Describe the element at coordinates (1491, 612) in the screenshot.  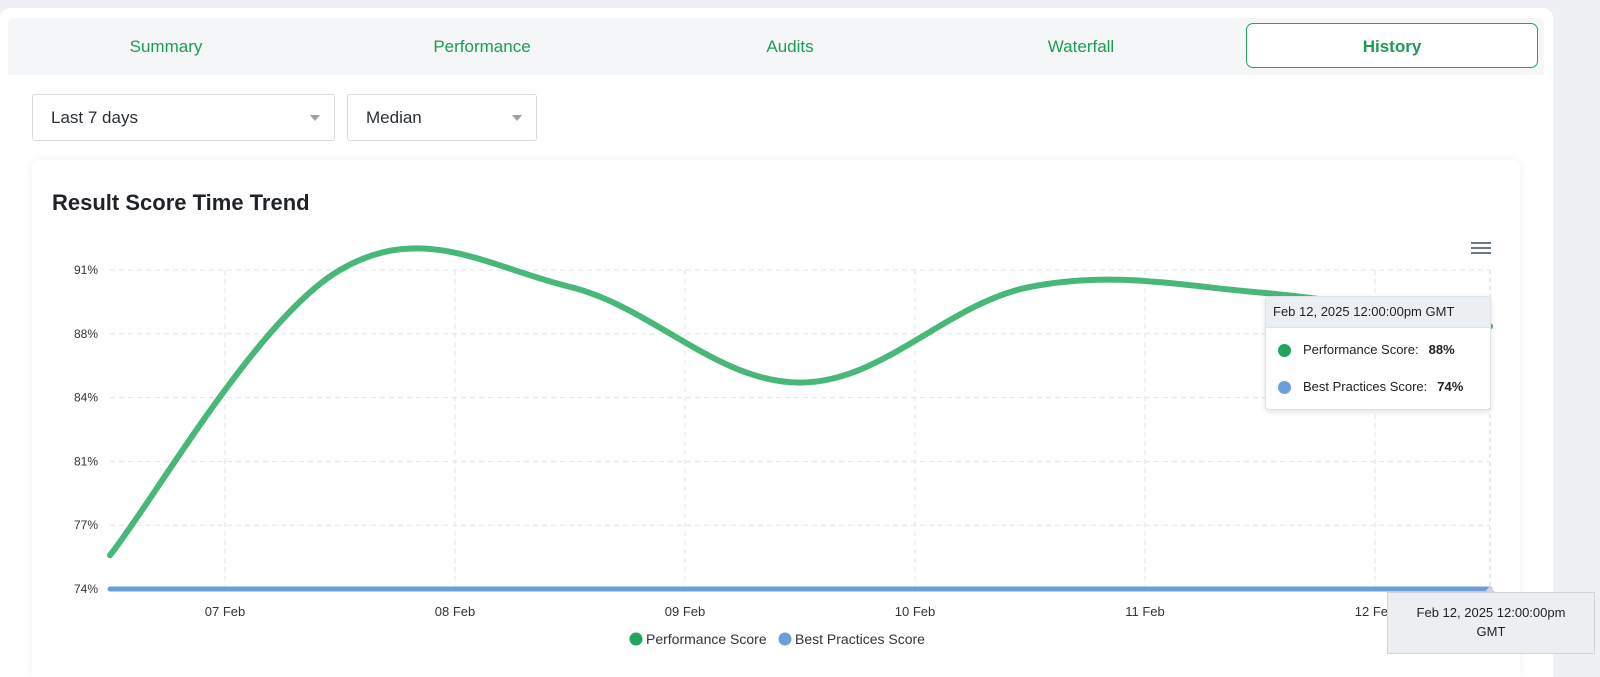
I see `x-axis-tooltip-line1: Feb 12, 2025 12:00:00pm` at that location.